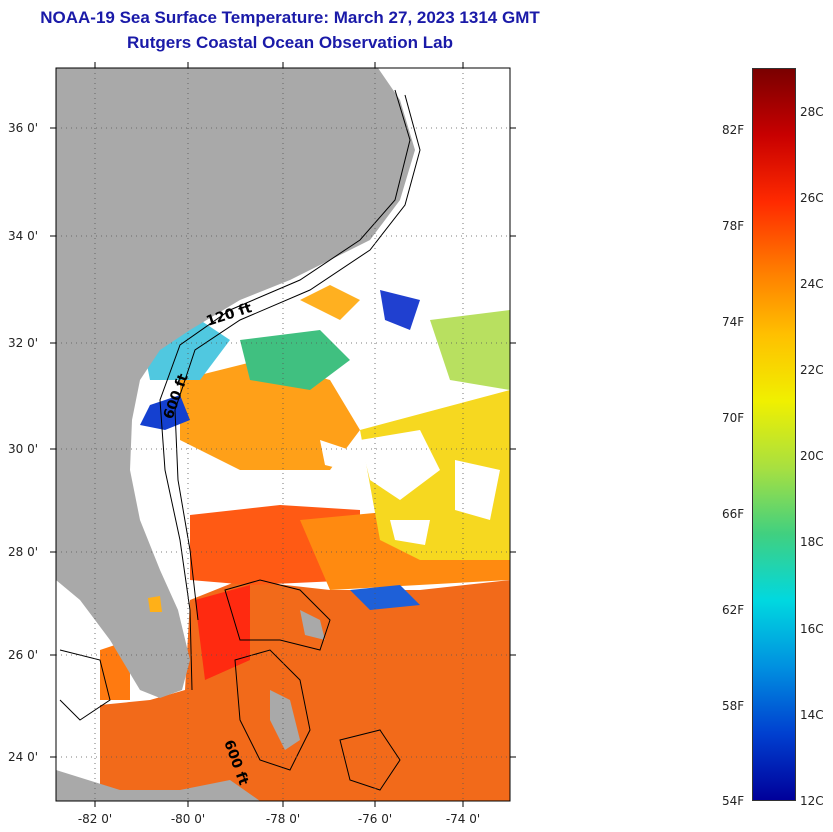 The width and height of the screenshot is (833, 832). I want to click on colorbar-label-16c: 16C, so click(812, 629).